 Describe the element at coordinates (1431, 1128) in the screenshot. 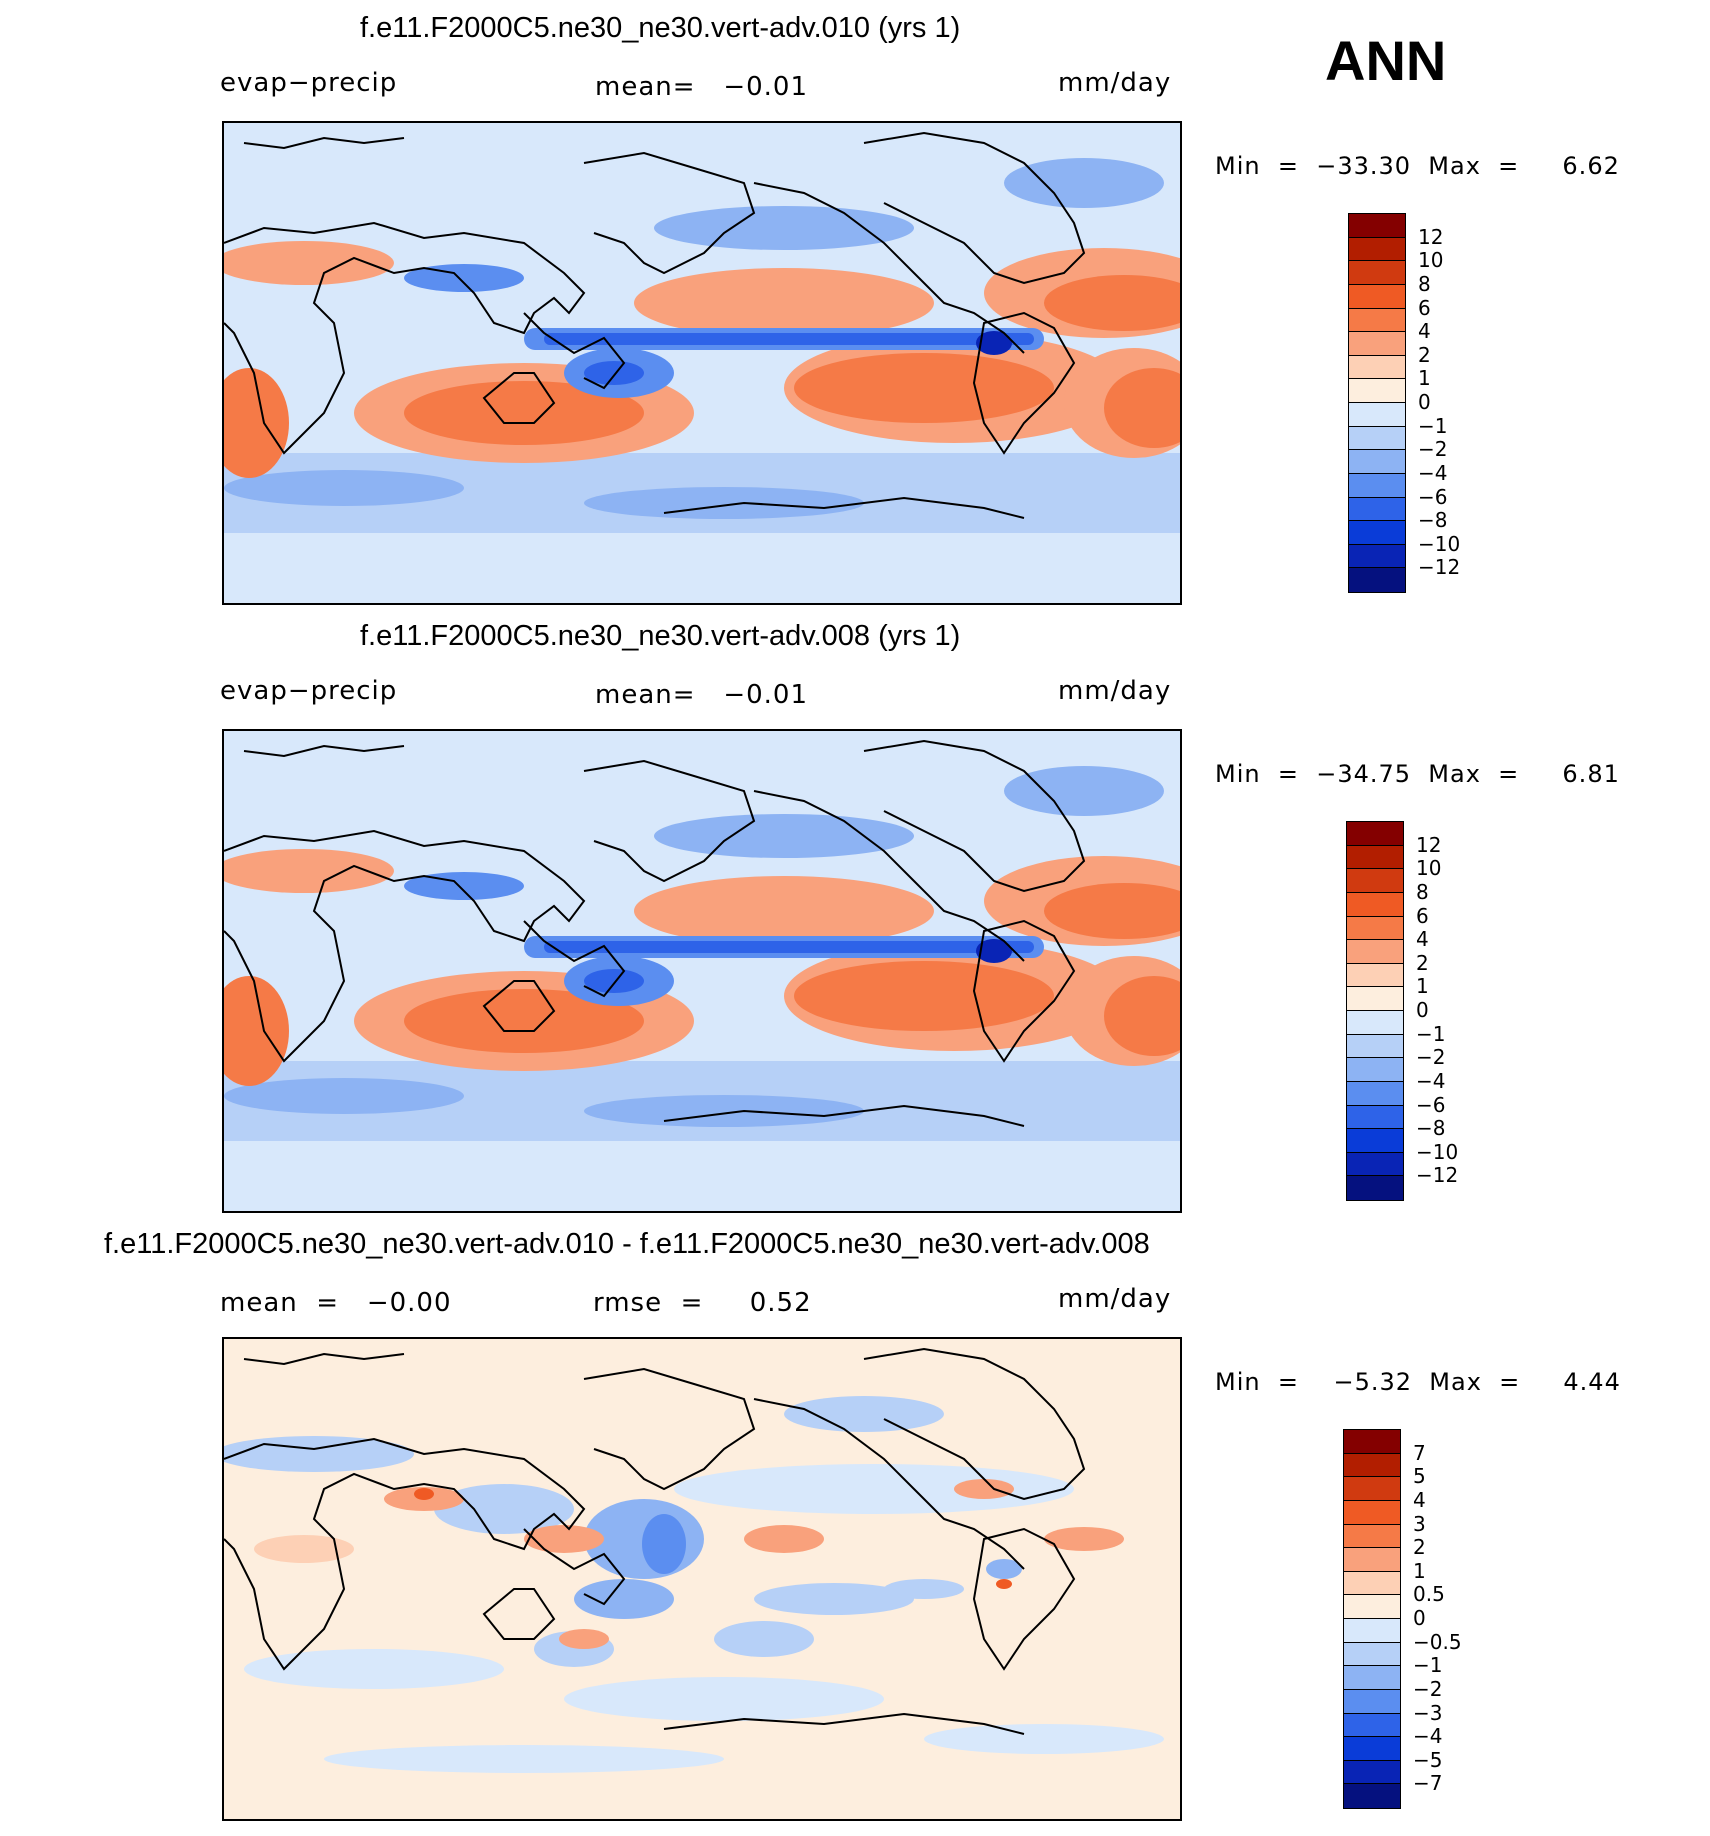

I see `colorbar-tick-label: −8` at that location.